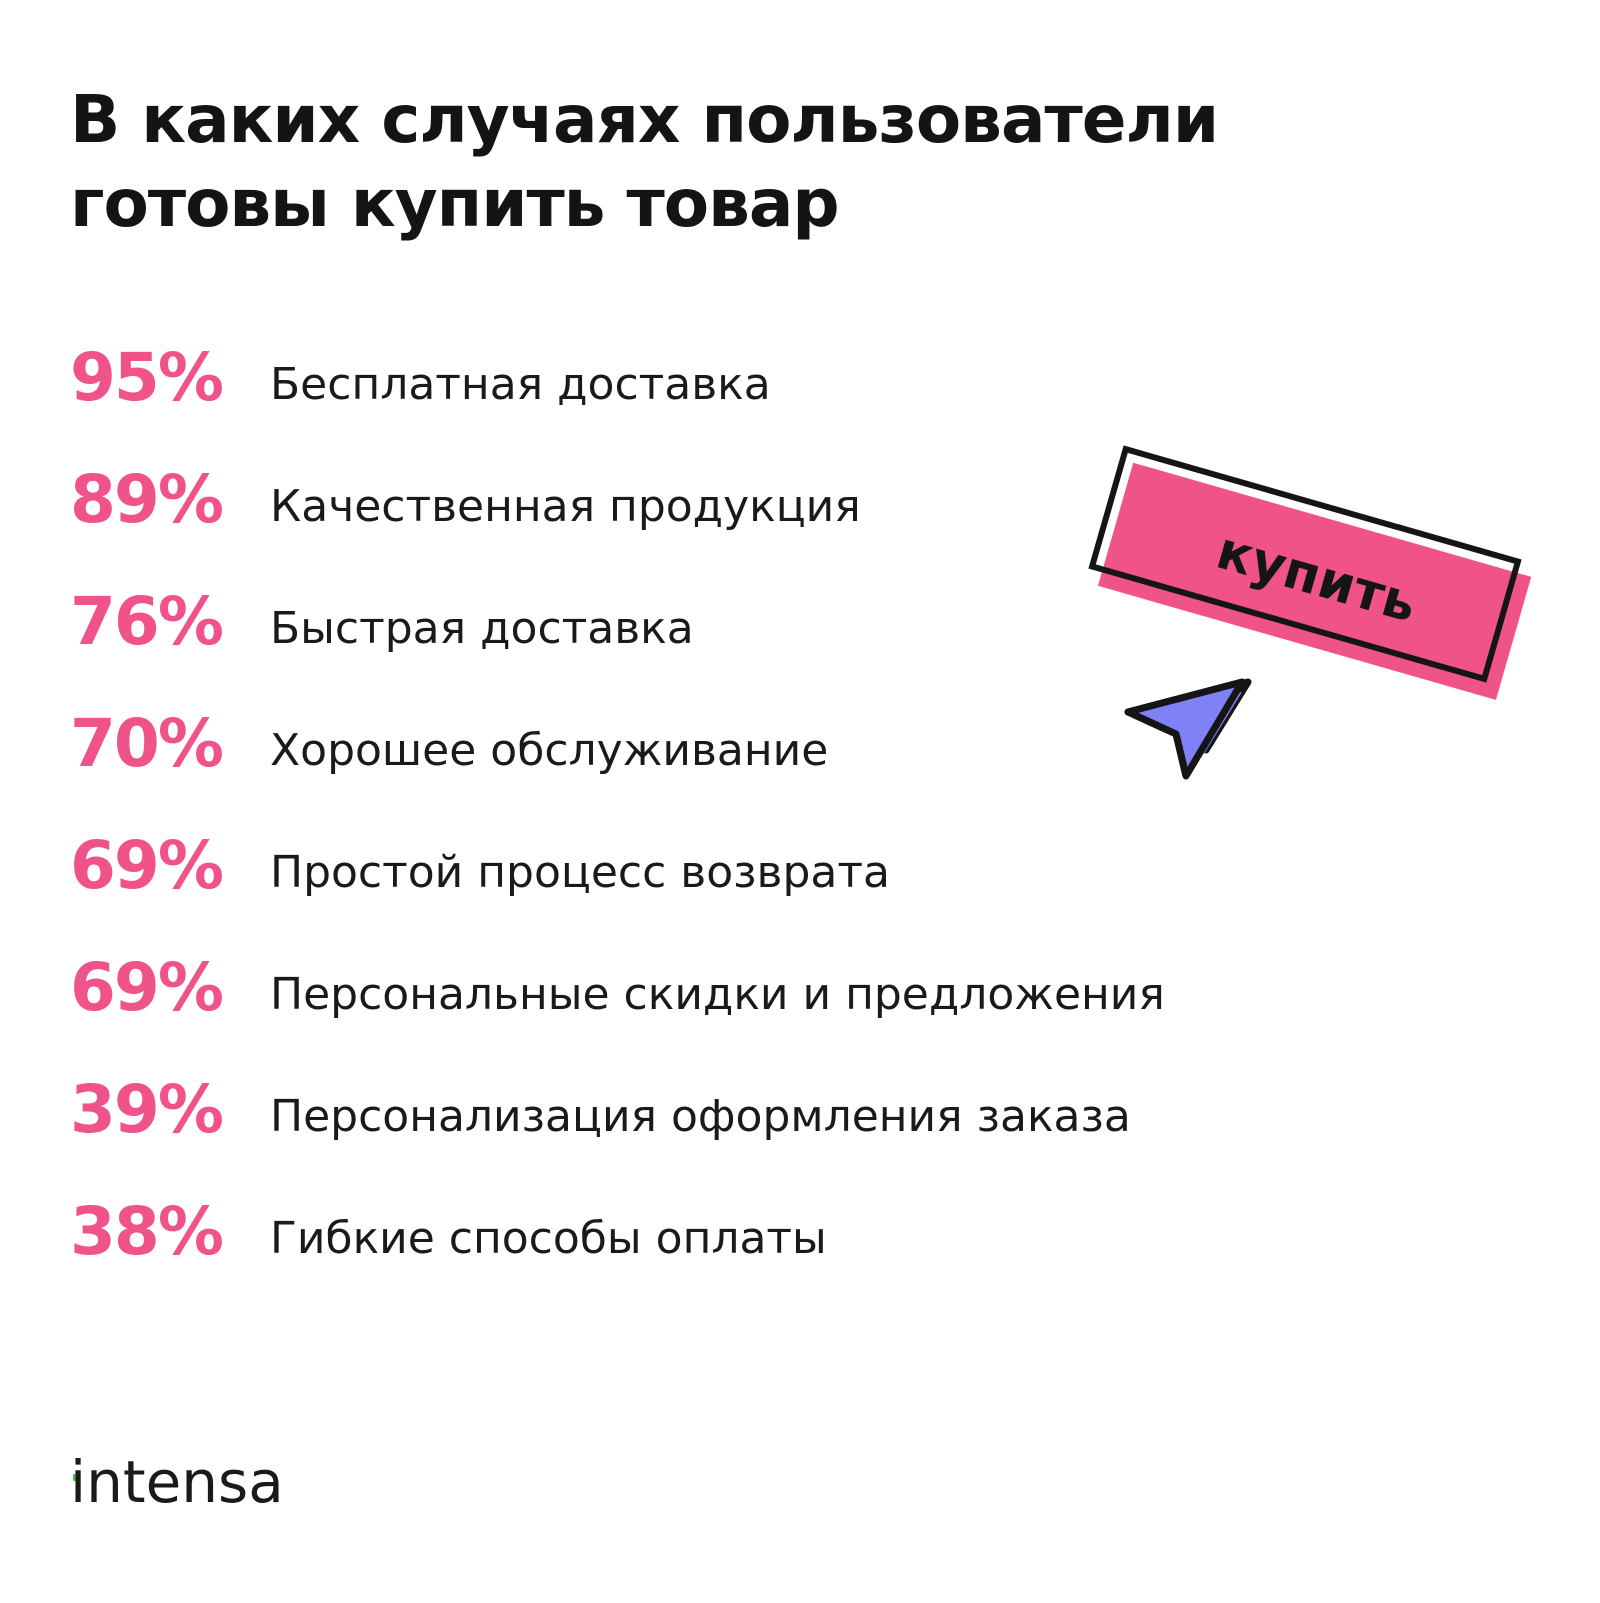 This screenshot has width=1600, height=1603. I want to click on list-item: 38% Гибкие способы оплаты, so click(720, 1231).